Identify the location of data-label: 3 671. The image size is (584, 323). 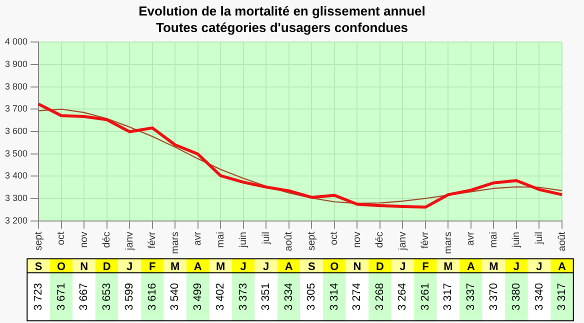
(61, 297).